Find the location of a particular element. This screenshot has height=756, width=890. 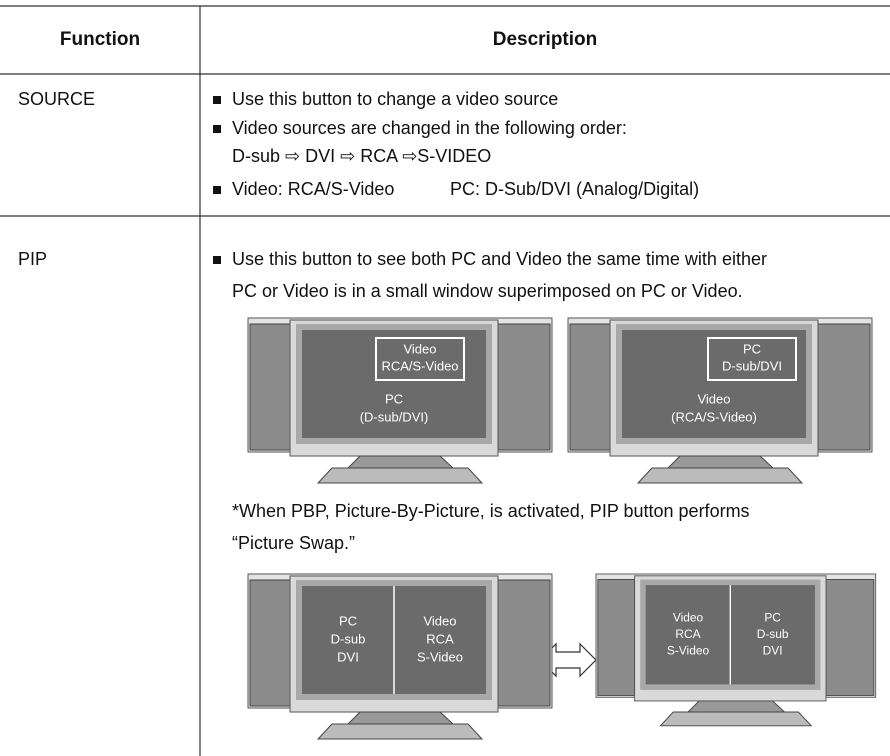

screen-label: D-sub/DVI is located at coordinates (752, 365).